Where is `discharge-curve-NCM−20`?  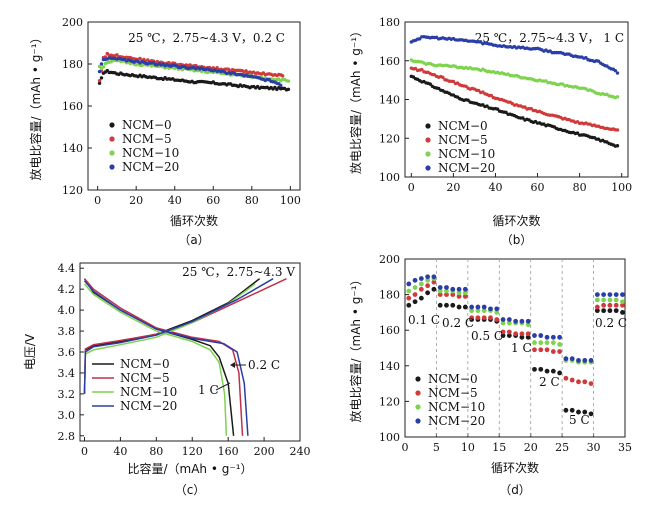
discharge-curve-NCM−20 is located at coordinates (166, 358).